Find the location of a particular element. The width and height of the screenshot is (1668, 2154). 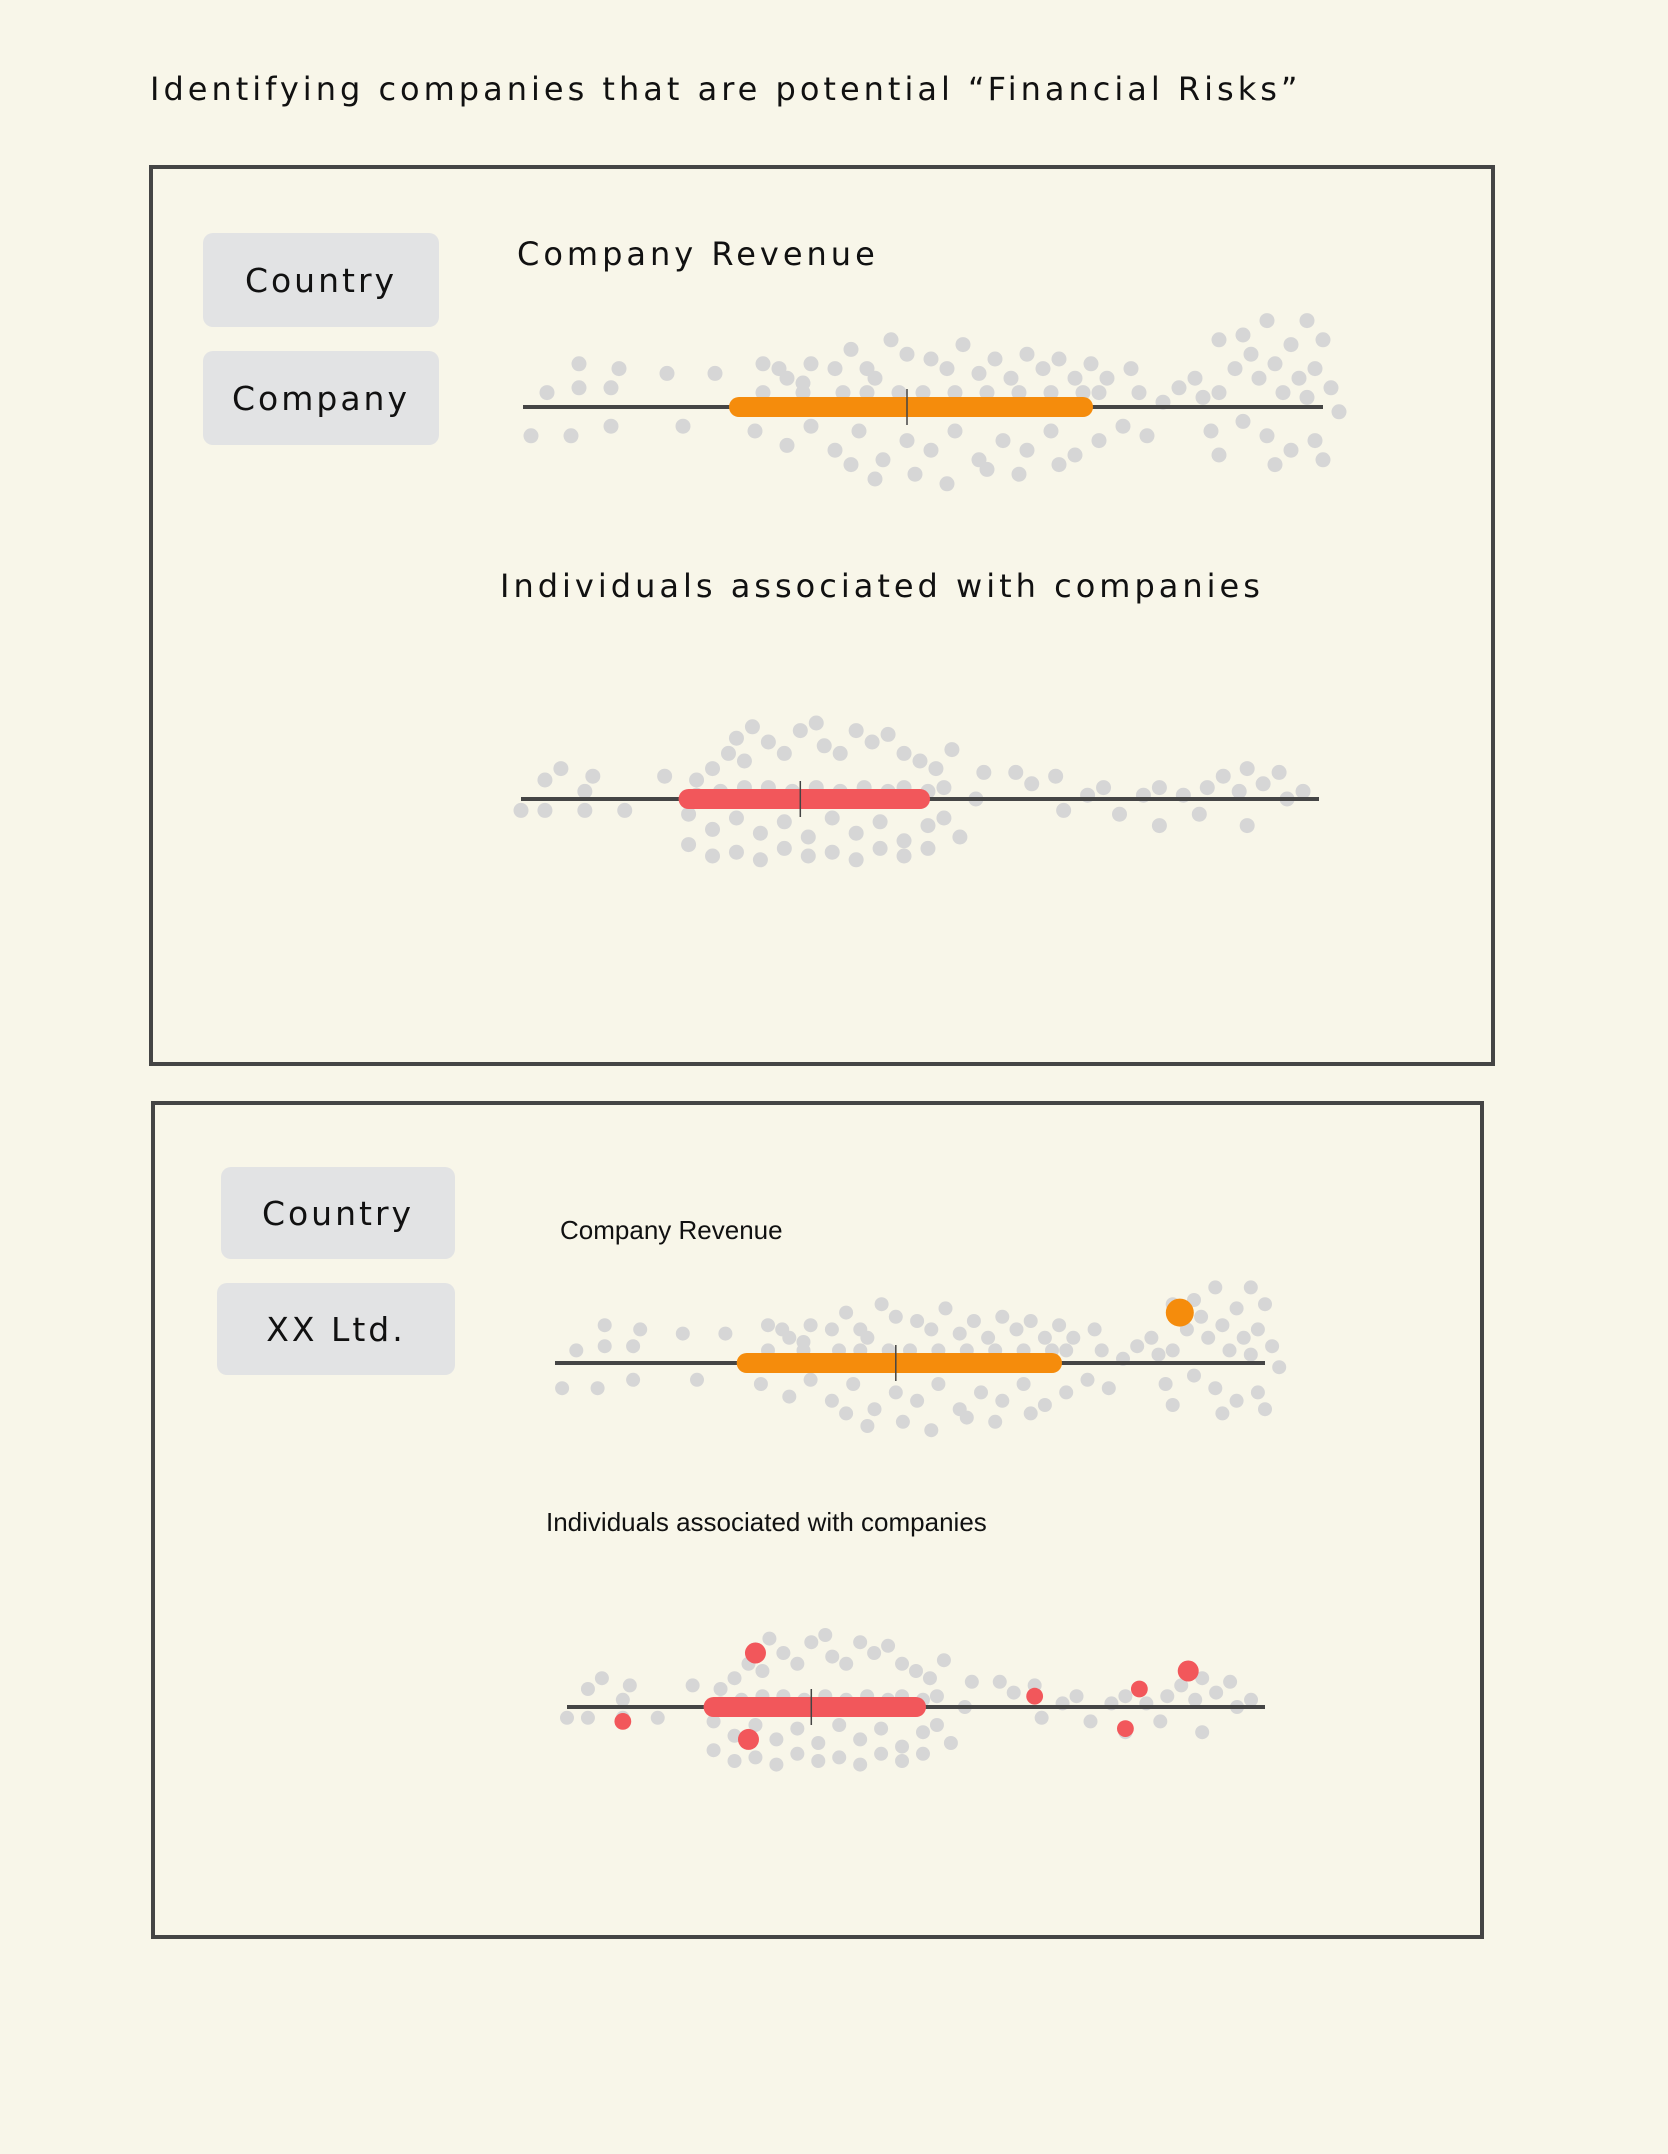

revenue-beeswarm-chart is located at coordinates (935, 402).